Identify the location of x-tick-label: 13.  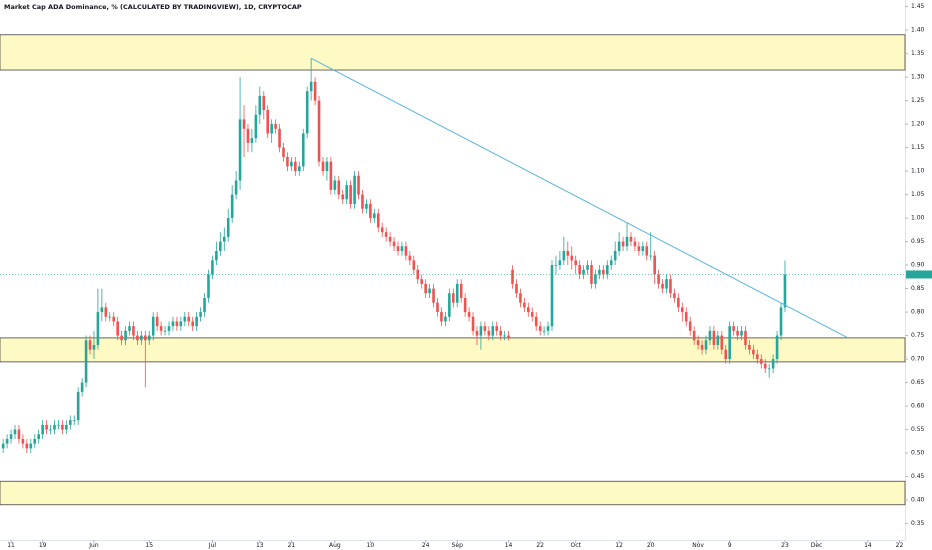
(260, 545).